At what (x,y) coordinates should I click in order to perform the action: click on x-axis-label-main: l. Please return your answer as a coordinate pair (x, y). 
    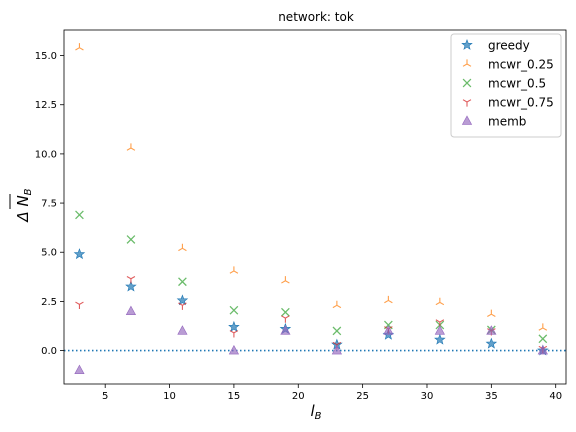
    Looking at the image, I should click on (312, 411).